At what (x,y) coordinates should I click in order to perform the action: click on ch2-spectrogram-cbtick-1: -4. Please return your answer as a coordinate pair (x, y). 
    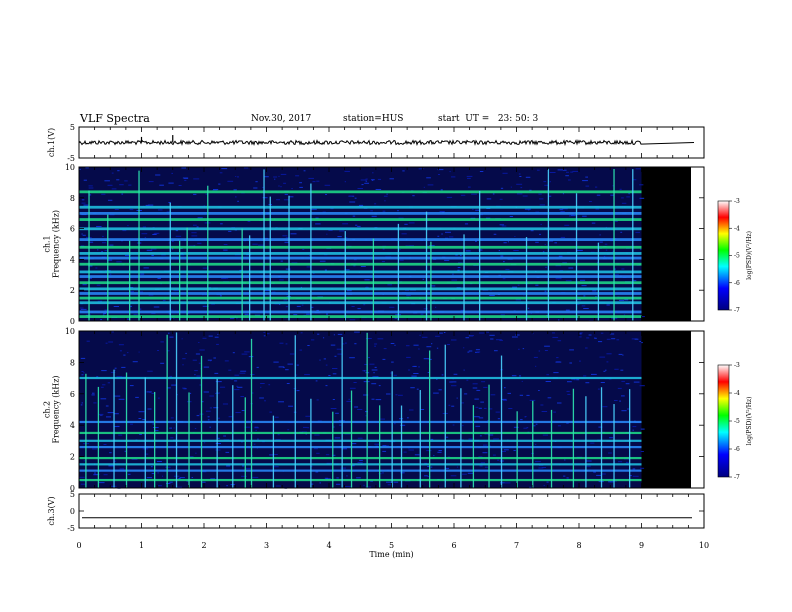
    Looking at the image, I should click on (737, 393).